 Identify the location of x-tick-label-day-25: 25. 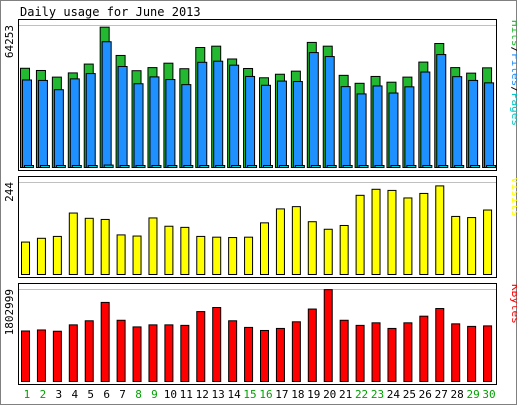
(409, 394).